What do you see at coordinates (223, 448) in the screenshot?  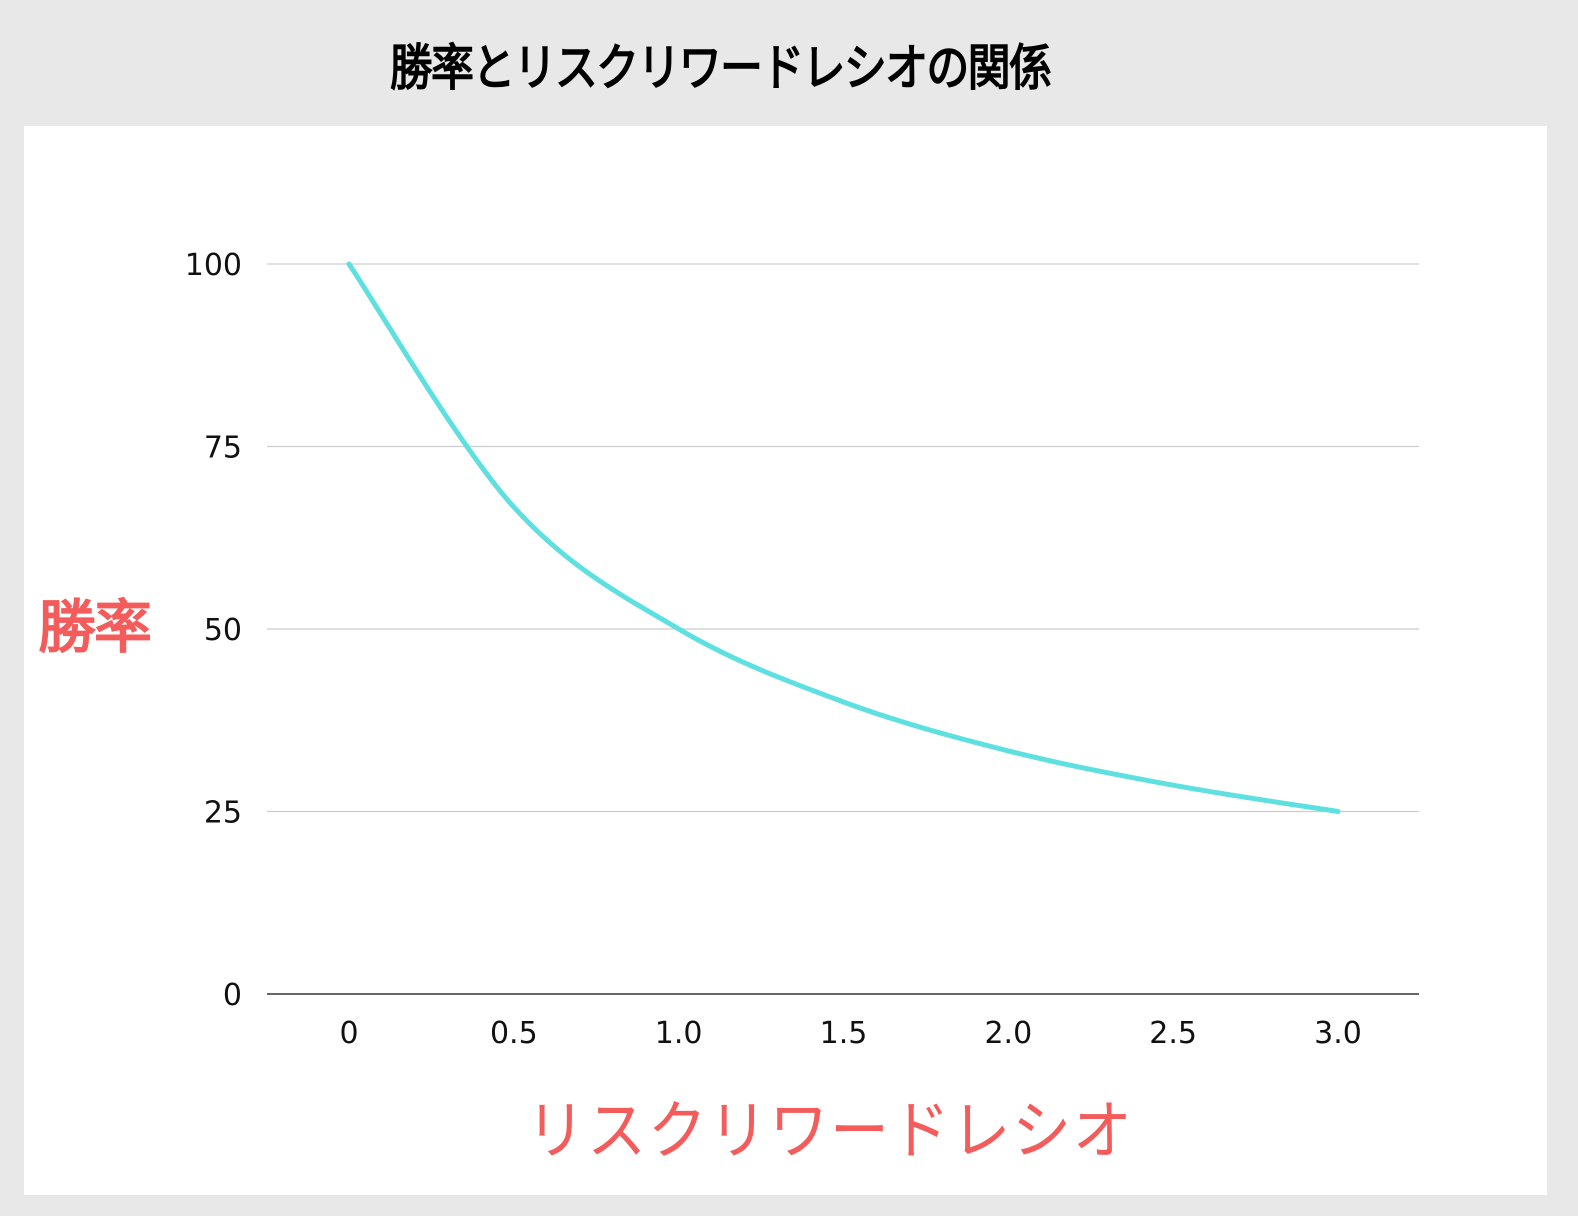 I see `y-tick-label: 75` at bounding box center [223, 448].